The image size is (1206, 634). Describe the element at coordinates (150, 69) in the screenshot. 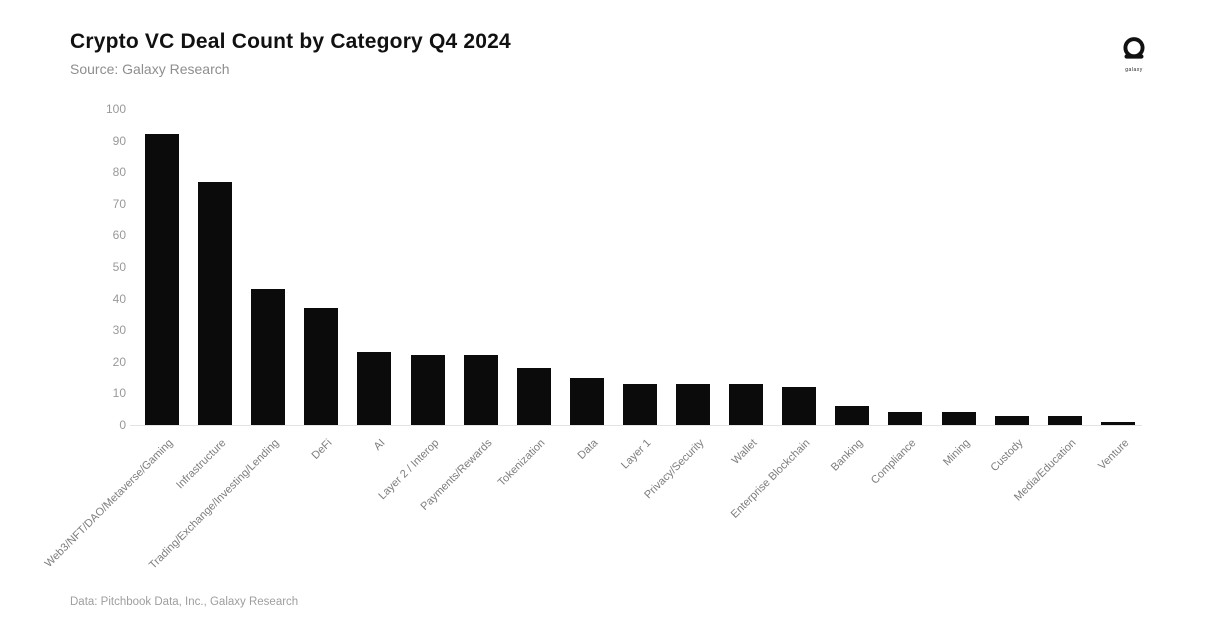

I see `chart-subtitle: Source: Galaxy Research` at that location.